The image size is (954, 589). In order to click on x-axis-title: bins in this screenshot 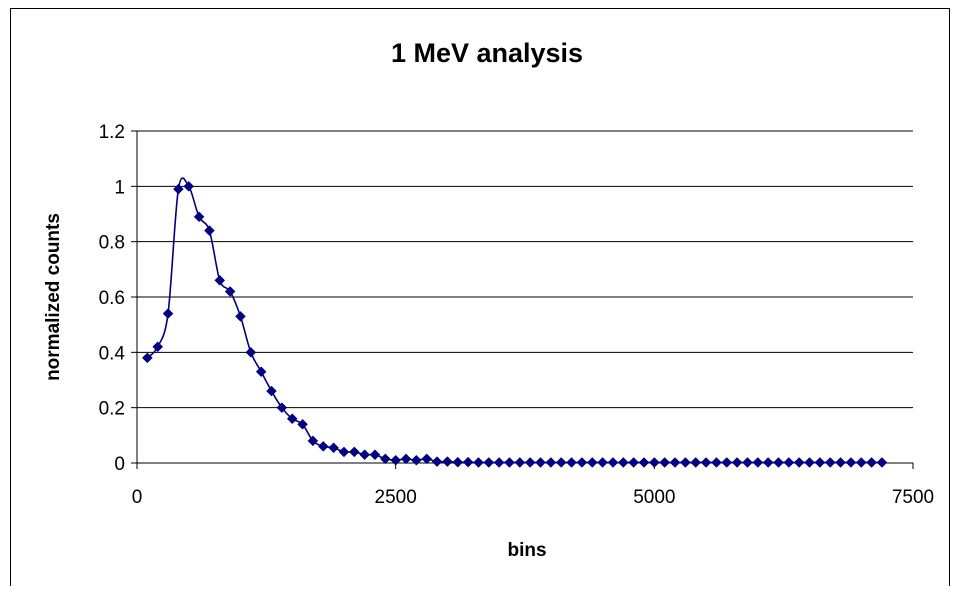, I will do `click(526, 550)`.